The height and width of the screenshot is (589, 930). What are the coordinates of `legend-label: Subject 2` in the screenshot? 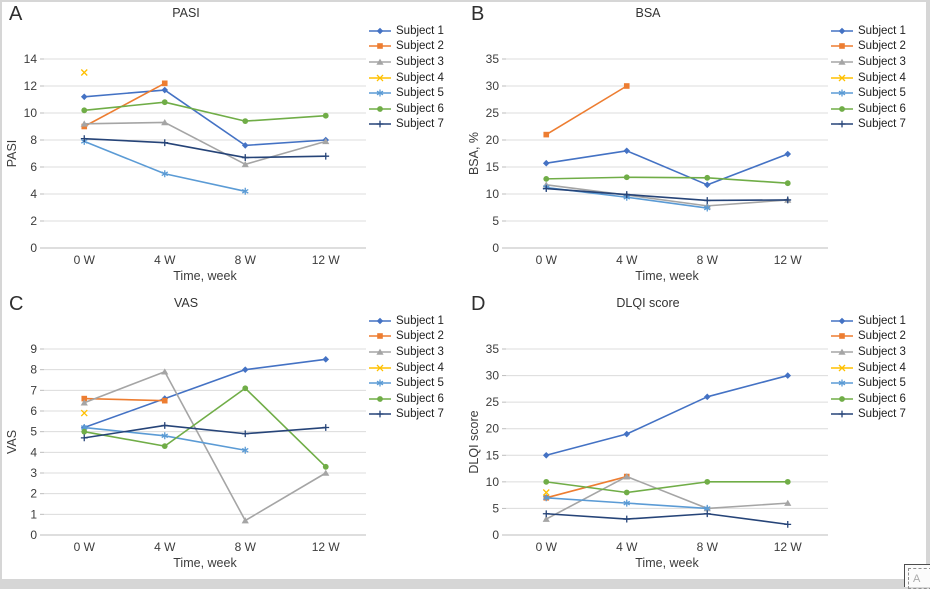 It's located at (420, 46).